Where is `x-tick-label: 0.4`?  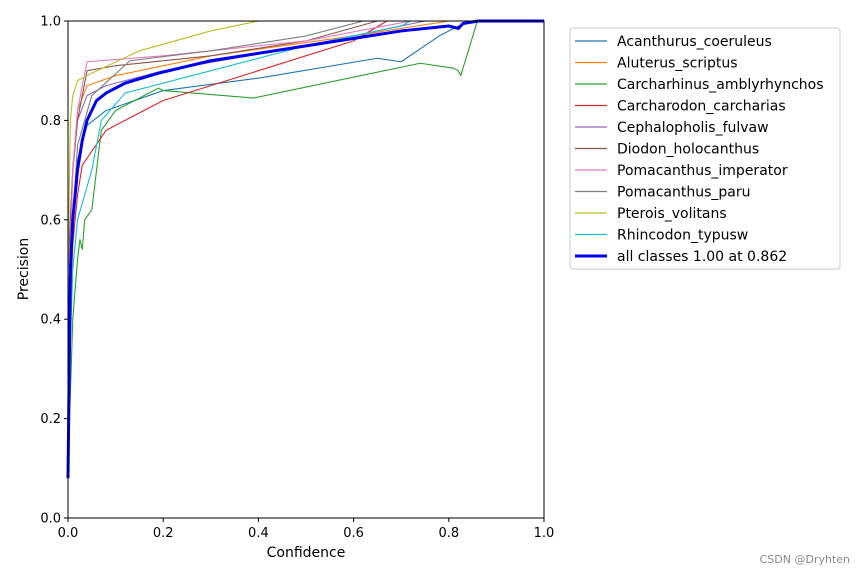 x-tick-label: 0.4 is located at coordinates (258, 533).